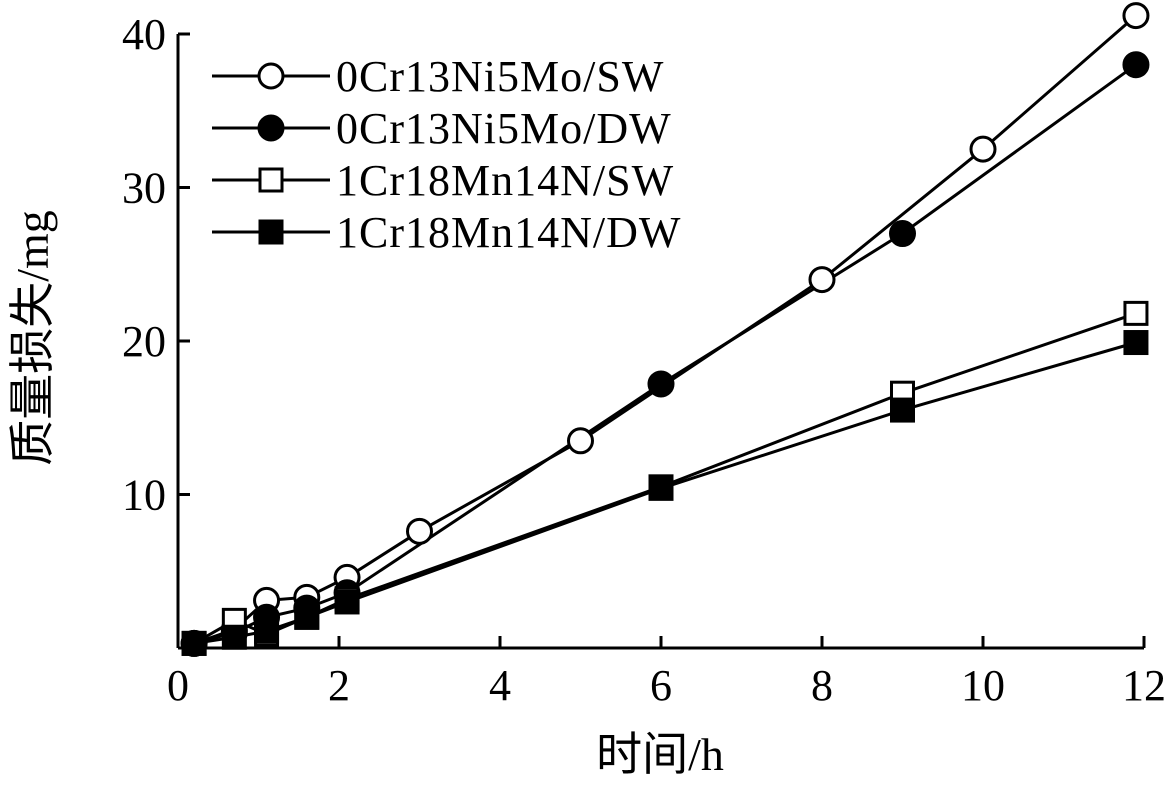  Describe the element at coordinates (822, 685) in the screenshot. I see `x-tick-label: 8` at that location.